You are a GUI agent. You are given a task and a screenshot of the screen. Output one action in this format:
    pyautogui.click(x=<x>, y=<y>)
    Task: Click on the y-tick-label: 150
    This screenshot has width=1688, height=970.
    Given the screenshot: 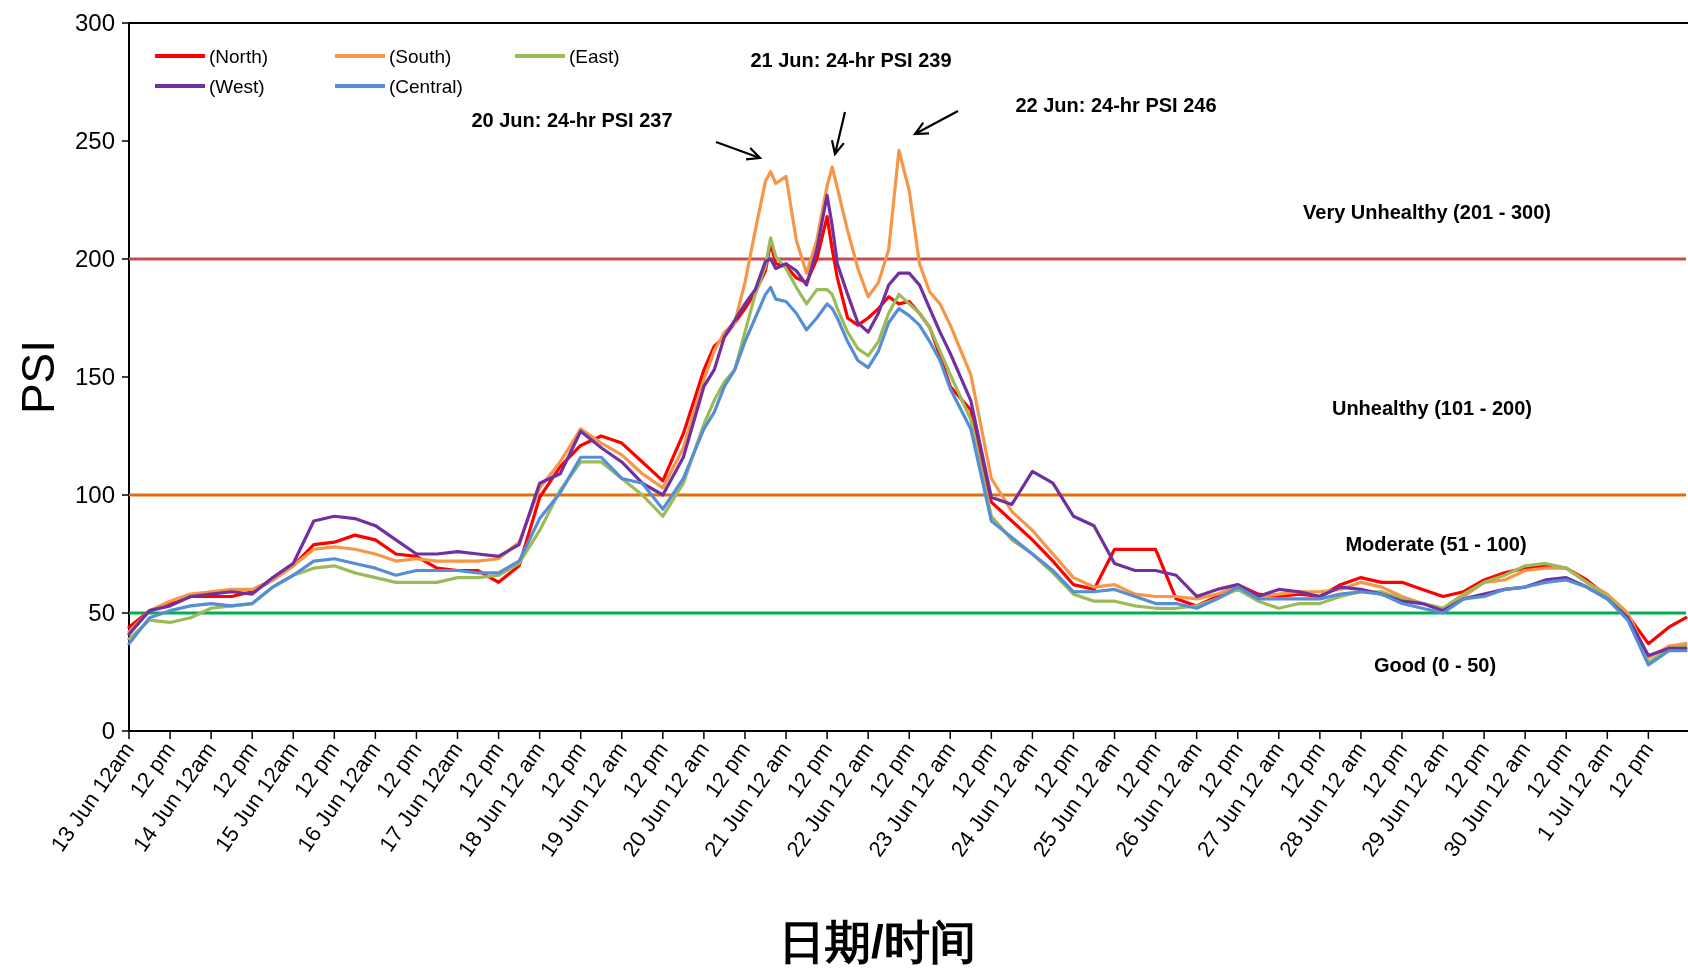 What is the action you would take?
    pyautogui.click(x=94, y=376)
    